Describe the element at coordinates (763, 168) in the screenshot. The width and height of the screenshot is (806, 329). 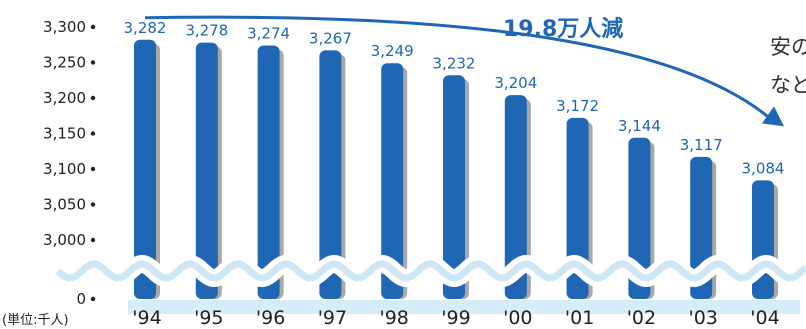
I see `bar-value-label: 3,084` at that location.